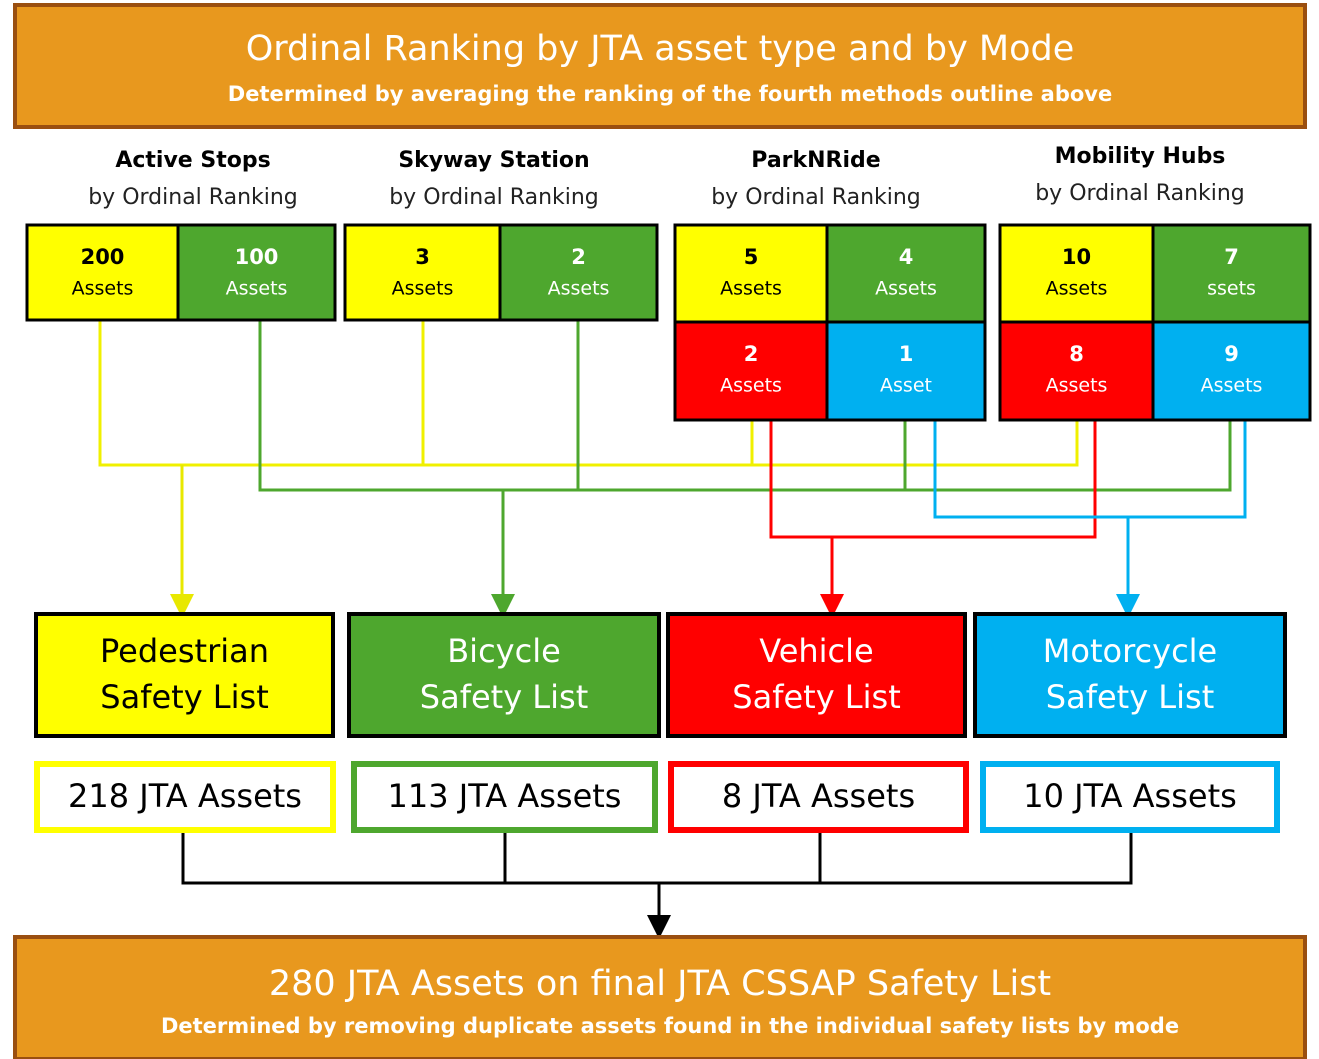  Describe the element at coordinates (1090, 469) in the screenshot. I see `blue-connector` at that location.